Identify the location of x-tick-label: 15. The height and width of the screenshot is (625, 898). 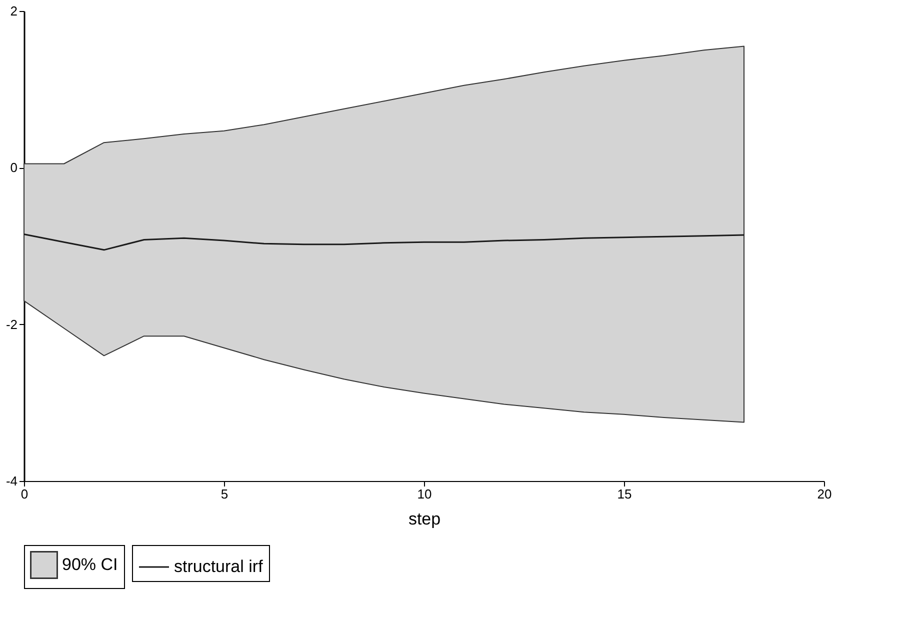
(624, 494).